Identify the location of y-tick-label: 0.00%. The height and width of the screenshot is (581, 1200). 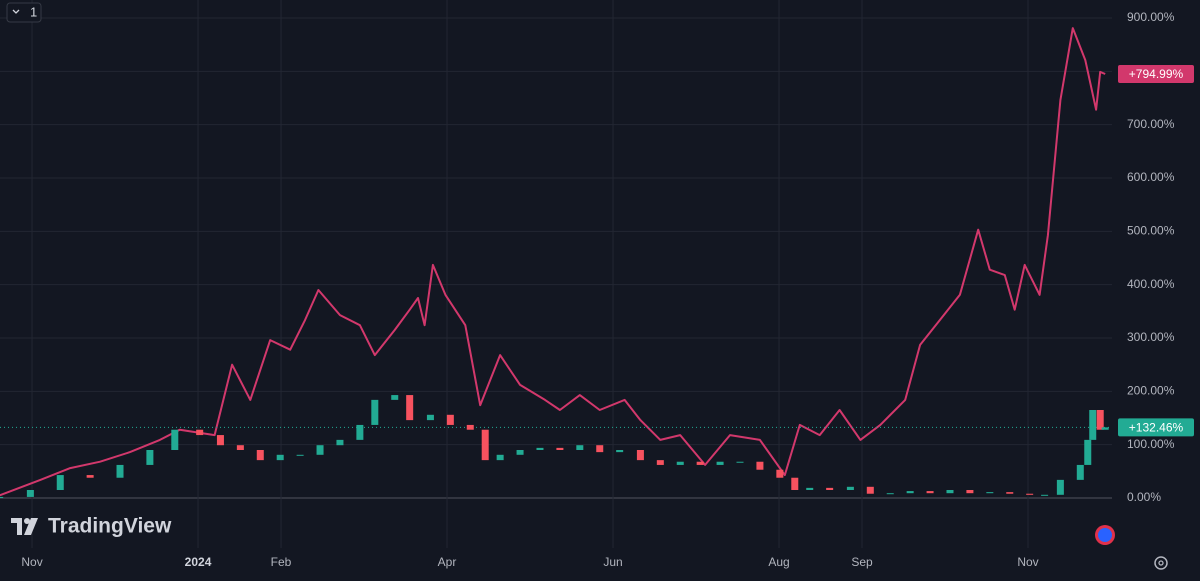
(1144, 497).